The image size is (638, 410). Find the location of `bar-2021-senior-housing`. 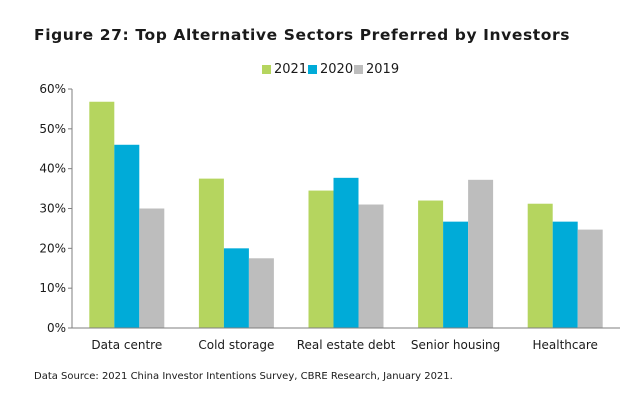

bar-2021-senior-housing is located at coordinates (431, 264).